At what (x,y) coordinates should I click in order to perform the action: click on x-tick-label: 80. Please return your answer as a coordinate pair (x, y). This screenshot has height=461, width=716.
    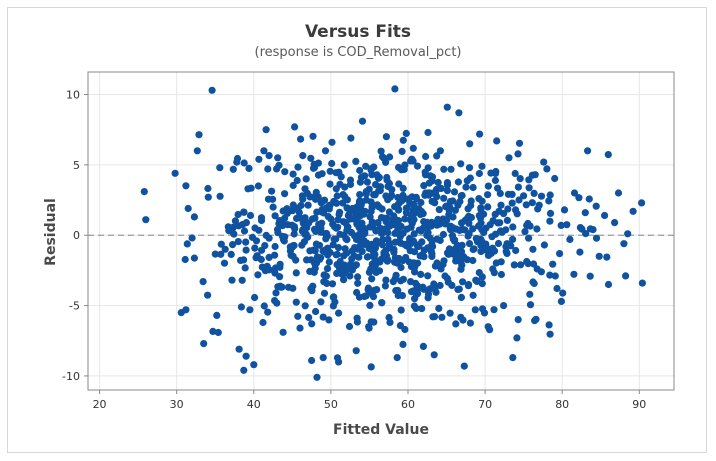
    Looking at the image, I should click on (562, 404).